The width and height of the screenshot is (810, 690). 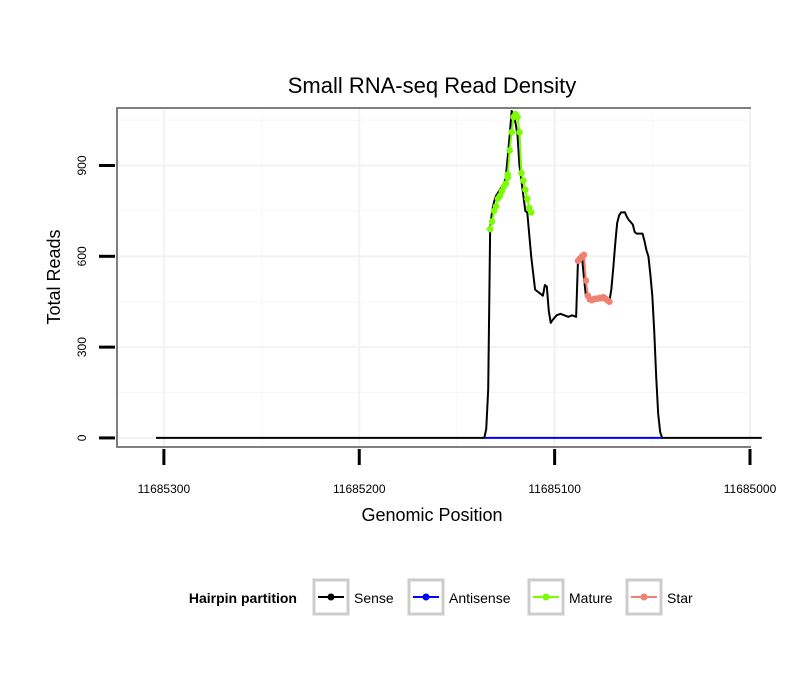 What do you see at coordinates (750, 489) in the screenshot?
I see `x-tick-label: 11685000` at bounding box center [750, 489].